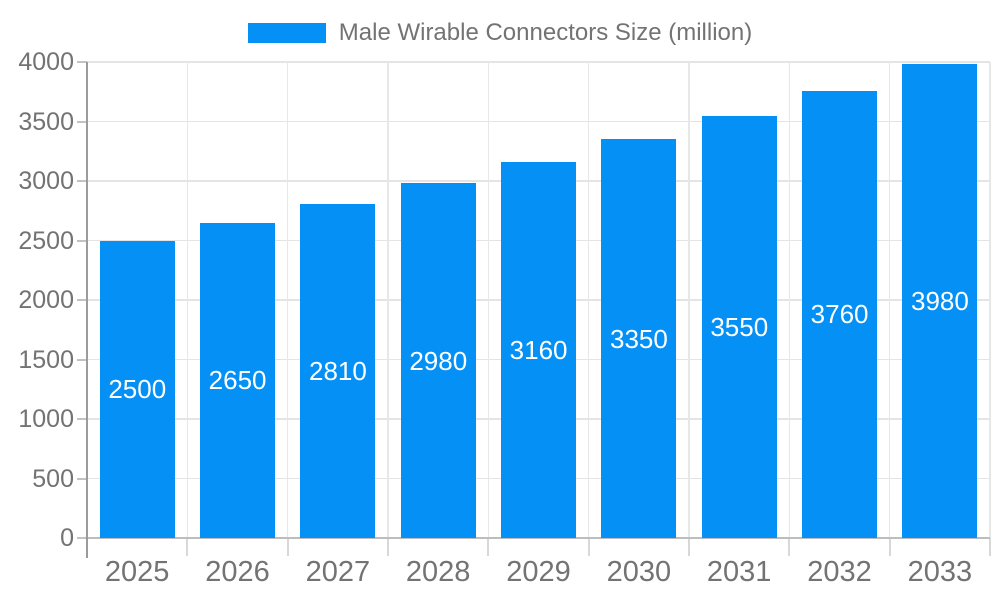 The width and height of the screenshot is (1000, 600). What do you see at coordinates (46, 181) in the screenshot?
I see `y-tick-label: 3000` at bounding box center [46, 181].